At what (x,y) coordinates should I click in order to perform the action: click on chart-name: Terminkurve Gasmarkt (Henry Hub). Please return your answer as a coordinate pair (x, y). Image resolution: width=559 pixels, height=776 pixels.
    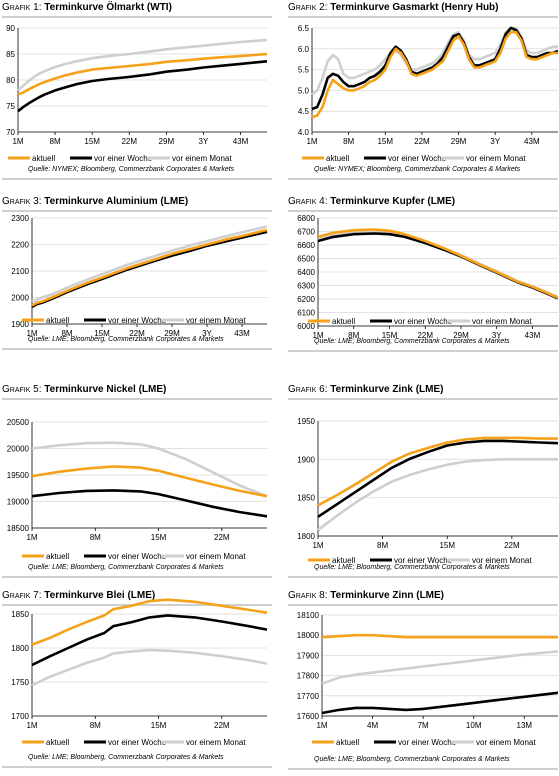
    Looking at the image, I should click on (414, 7).